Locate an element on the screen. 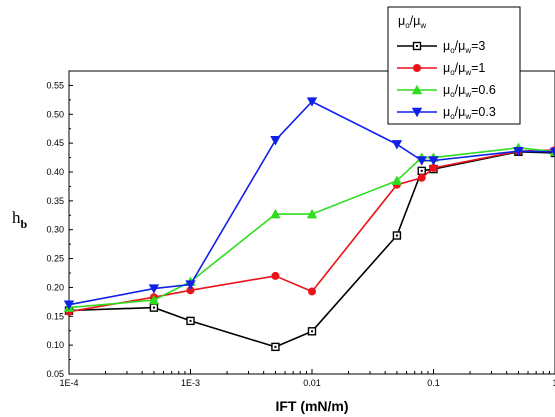 This screenshot has height=417, width=555. y-tick-label: 0.45 is located at coordinates (55, 143).